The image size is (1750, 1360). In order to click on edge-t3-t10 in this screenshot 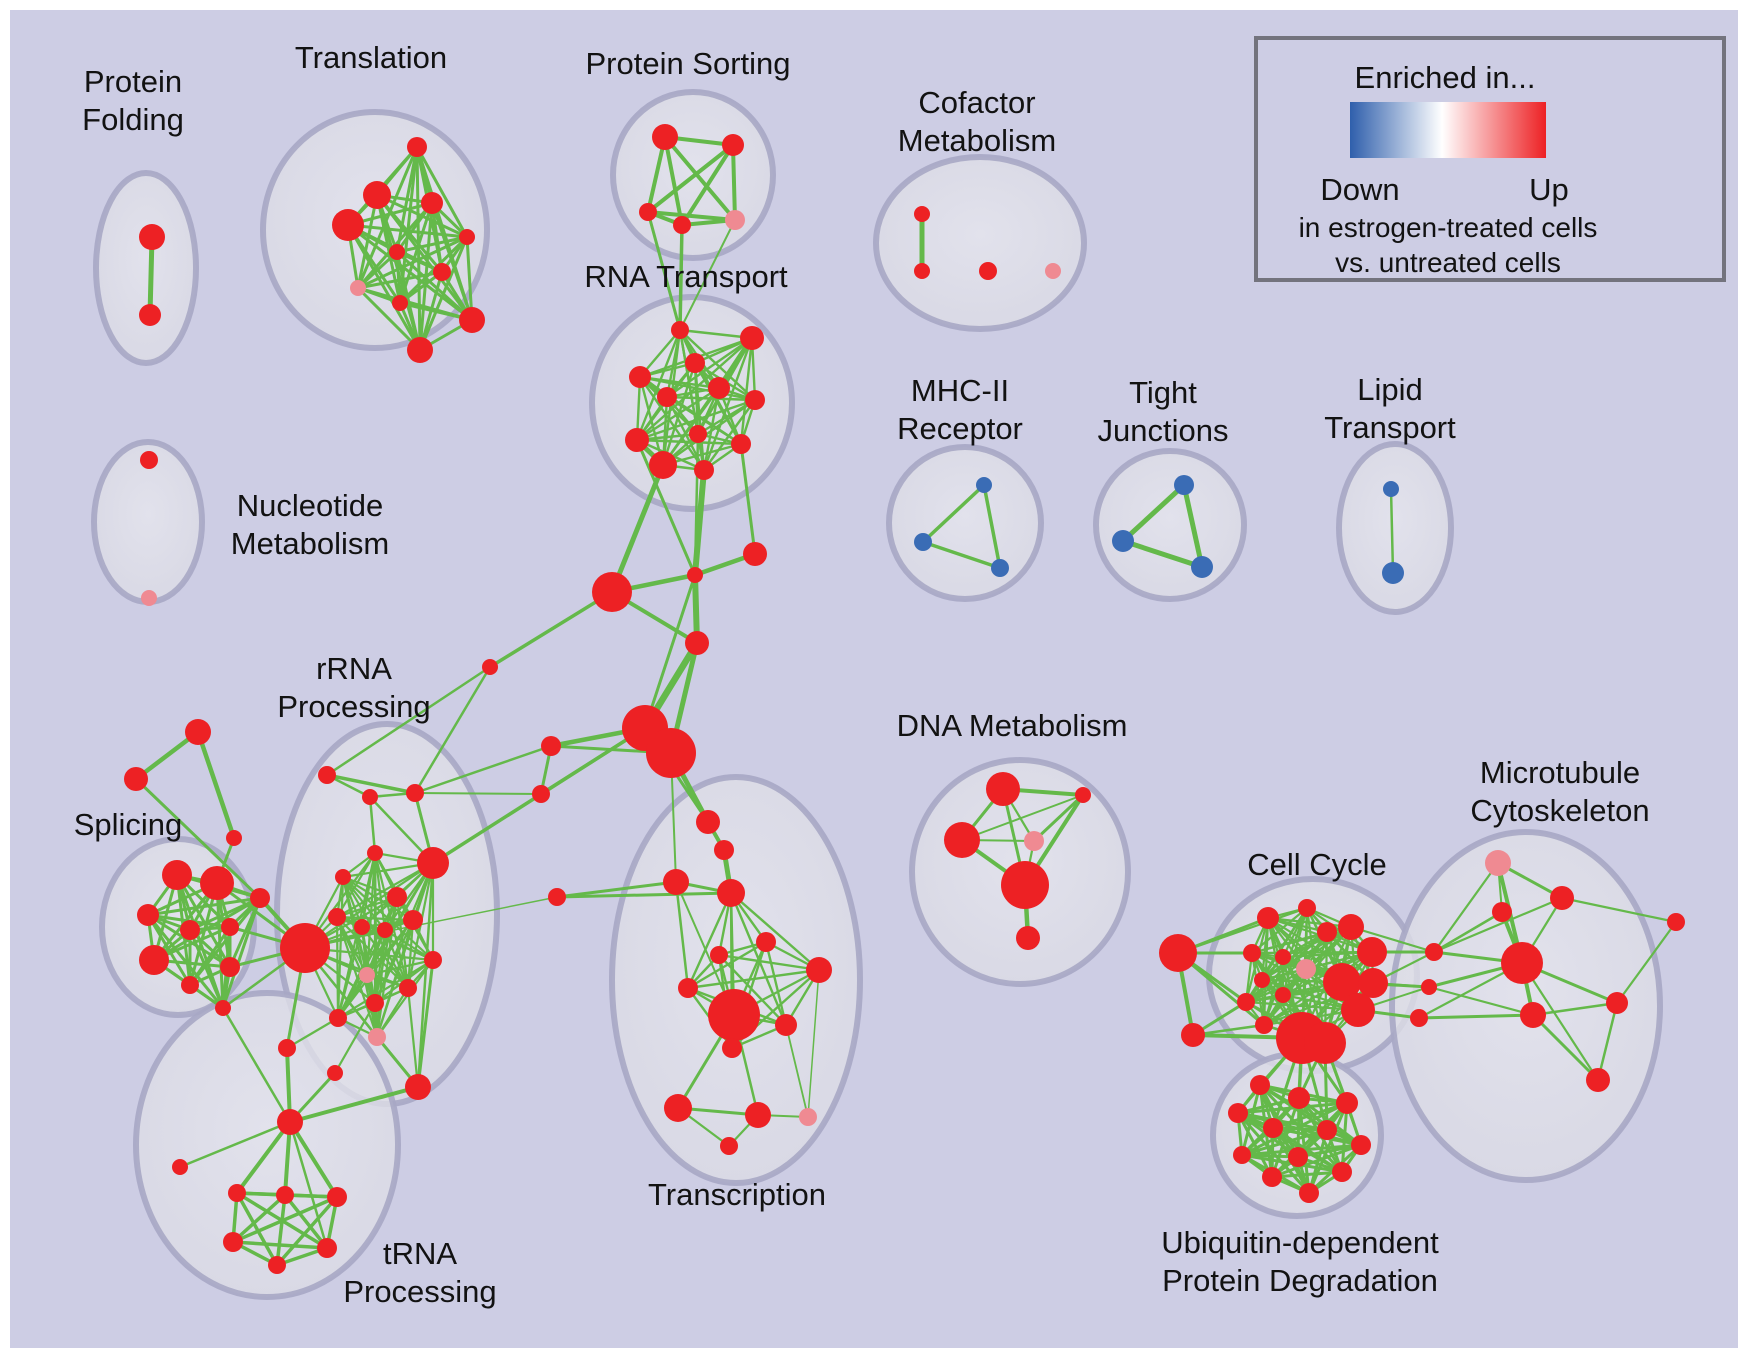, I will do `click(452, 261)`.